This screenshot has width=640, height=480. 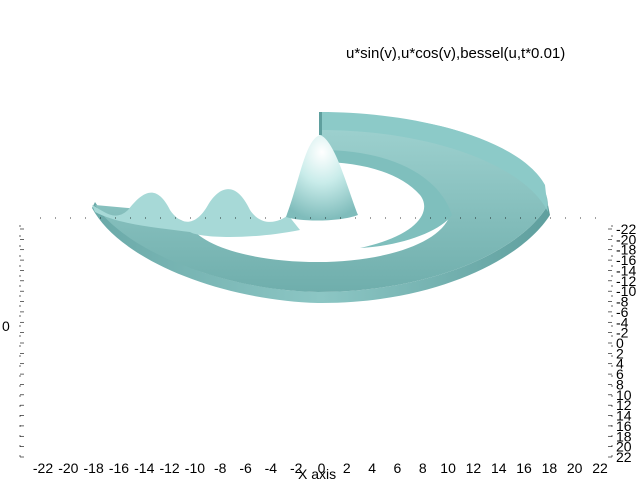 I want to click on right-axis-tick-label: 12, so click(x=624, y=405).